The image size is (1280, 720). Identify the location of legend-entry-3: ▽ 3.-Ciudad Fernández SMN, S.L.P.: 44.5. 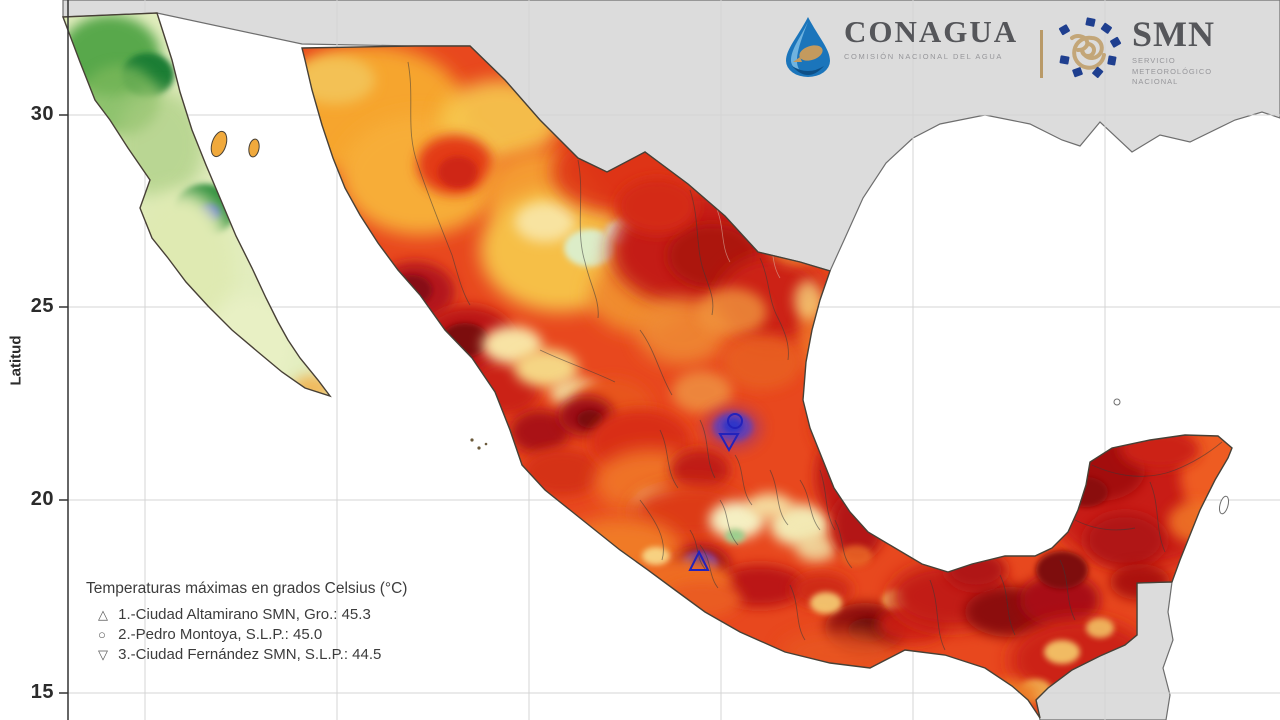
(252, 654).